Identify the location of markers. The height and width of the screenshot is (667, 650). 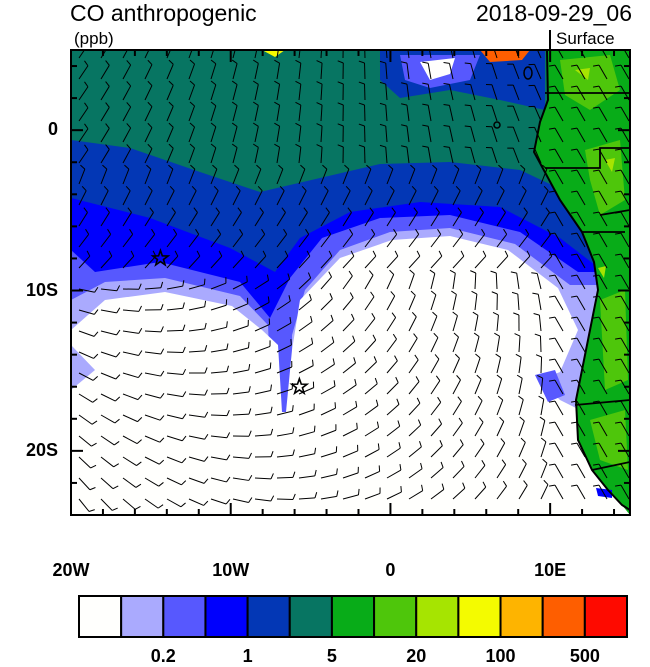
(230, 322).